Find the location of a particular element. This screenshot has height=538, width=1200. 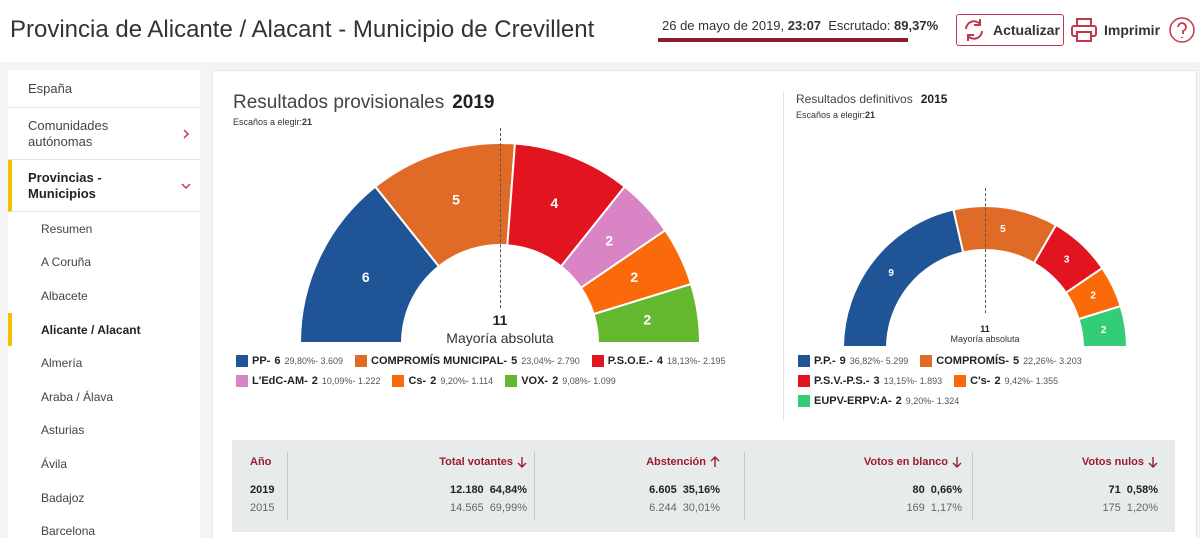

header-label: Año is located at coordinates (261, 462).